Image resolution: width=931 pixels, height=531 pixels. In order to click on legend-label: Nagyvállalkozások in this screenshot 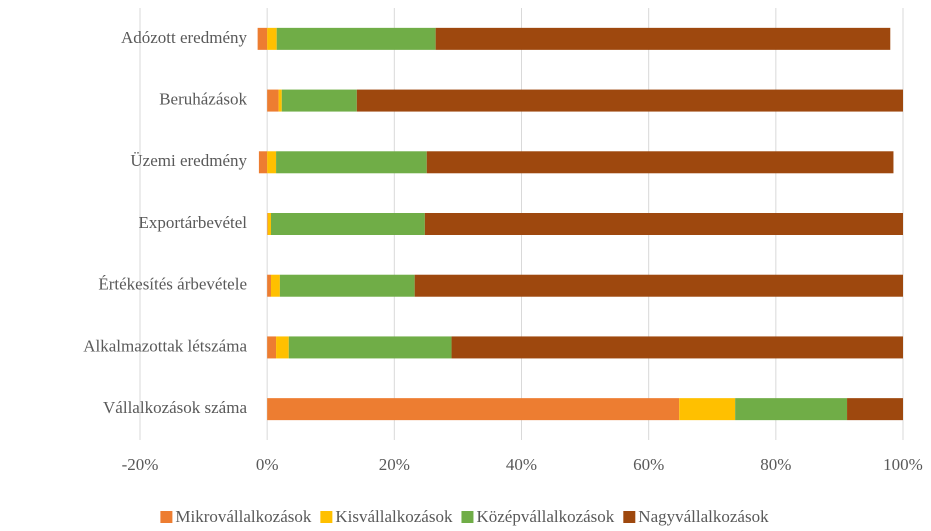, I will do `click(703, 516)`.